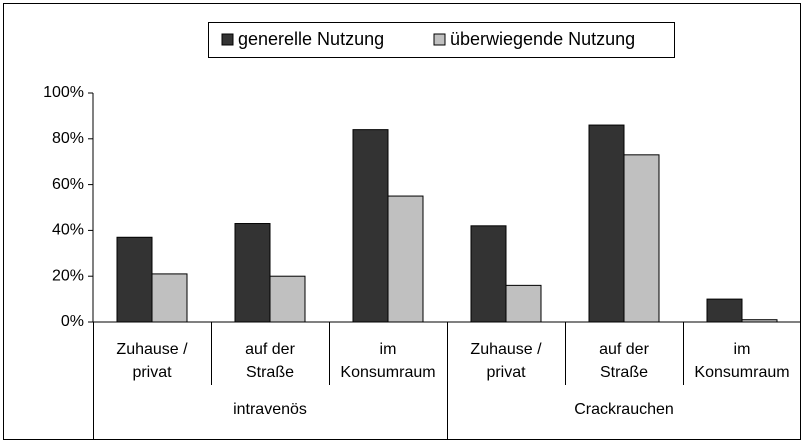  What do you see at coordinates (311, 39) in the screenshot?
I see `legend-label: generelle Nutzung` at bounding box center [311, 39].